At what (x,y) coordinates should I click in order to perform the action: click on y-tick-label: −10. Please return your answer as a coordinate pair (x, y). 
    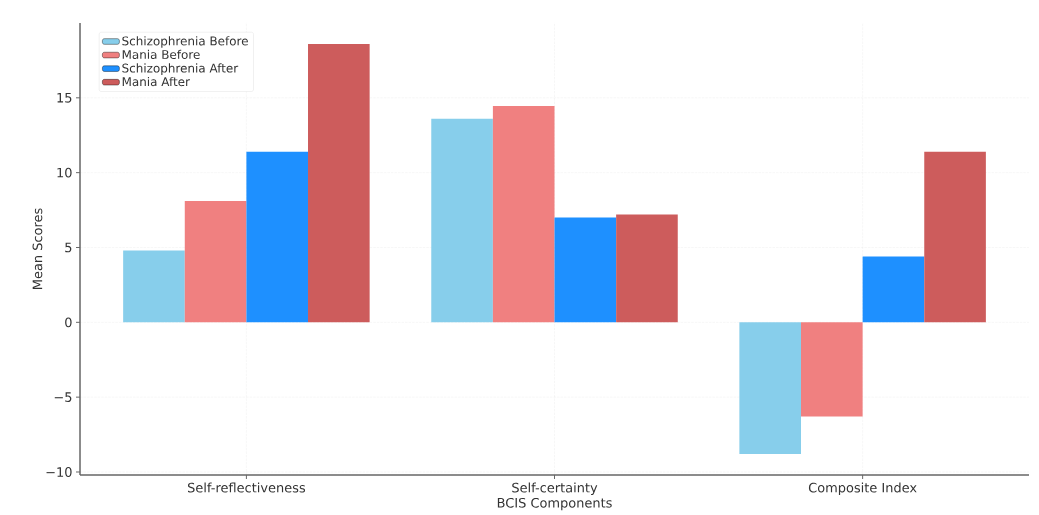
    Looking at the image, I should click on (59, 472).